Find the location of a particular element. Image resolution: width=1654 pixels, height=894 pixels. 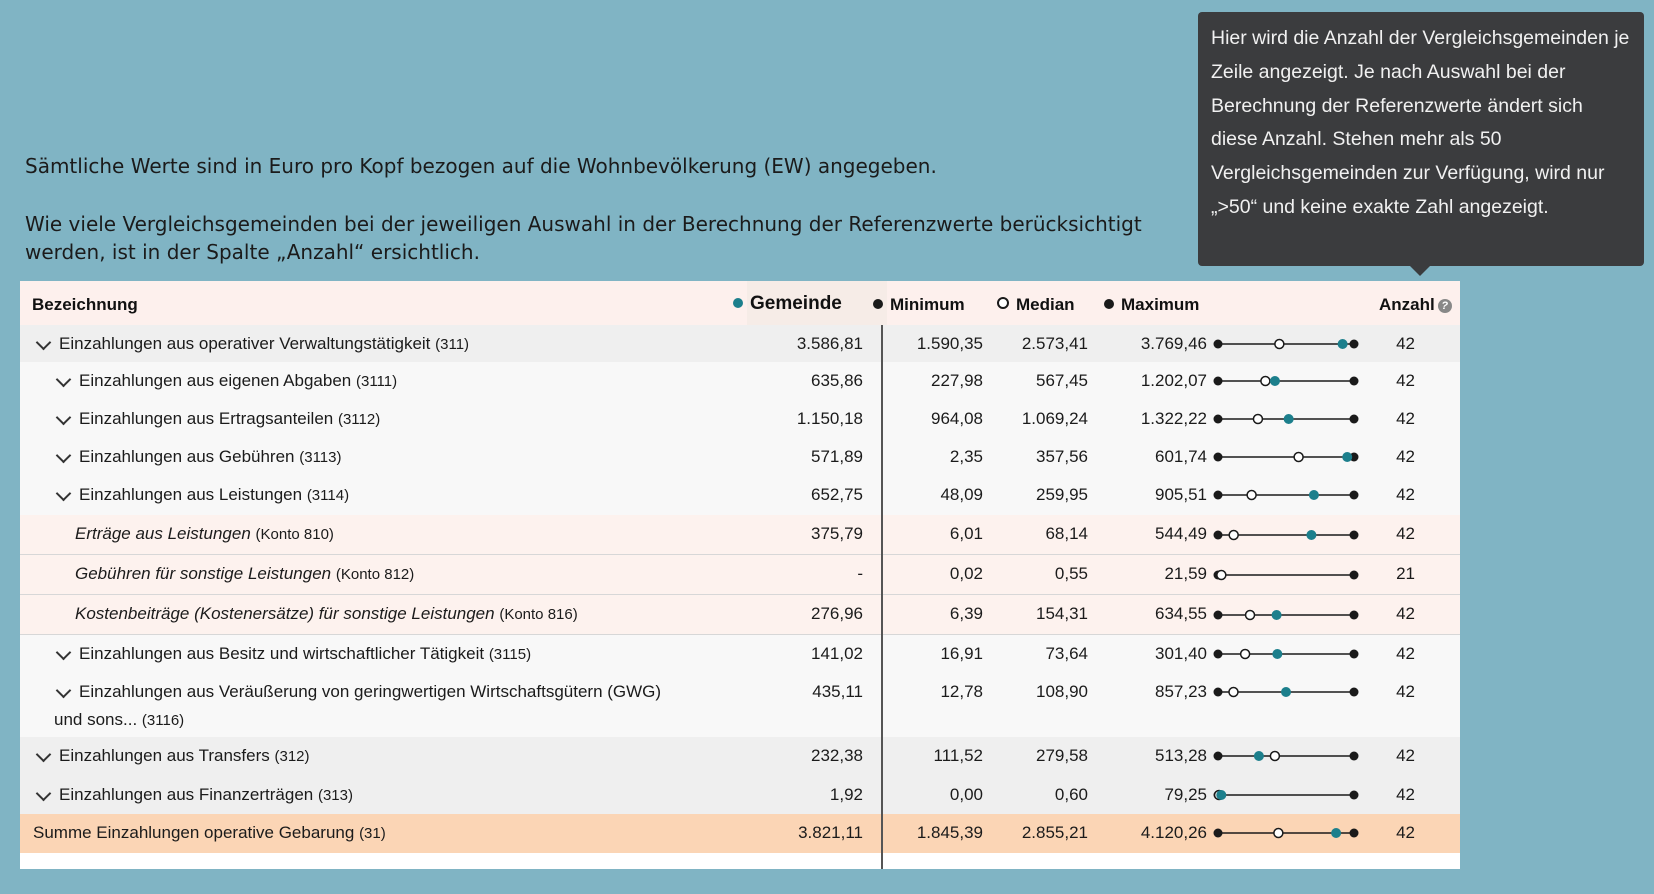

range-dot-plots is located at coordinates (1286, 588).